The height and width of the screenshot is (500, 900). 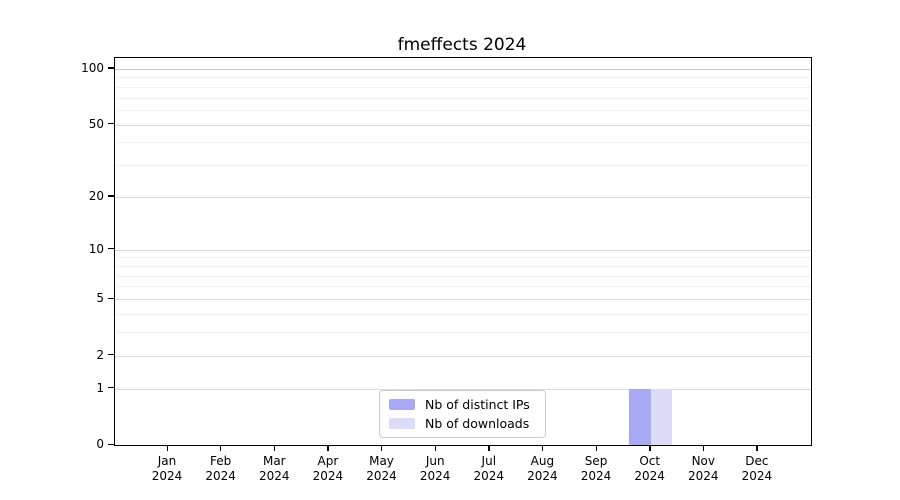 I want to click on x-tick-label: Feb 2024, so click(x=221, y=469).